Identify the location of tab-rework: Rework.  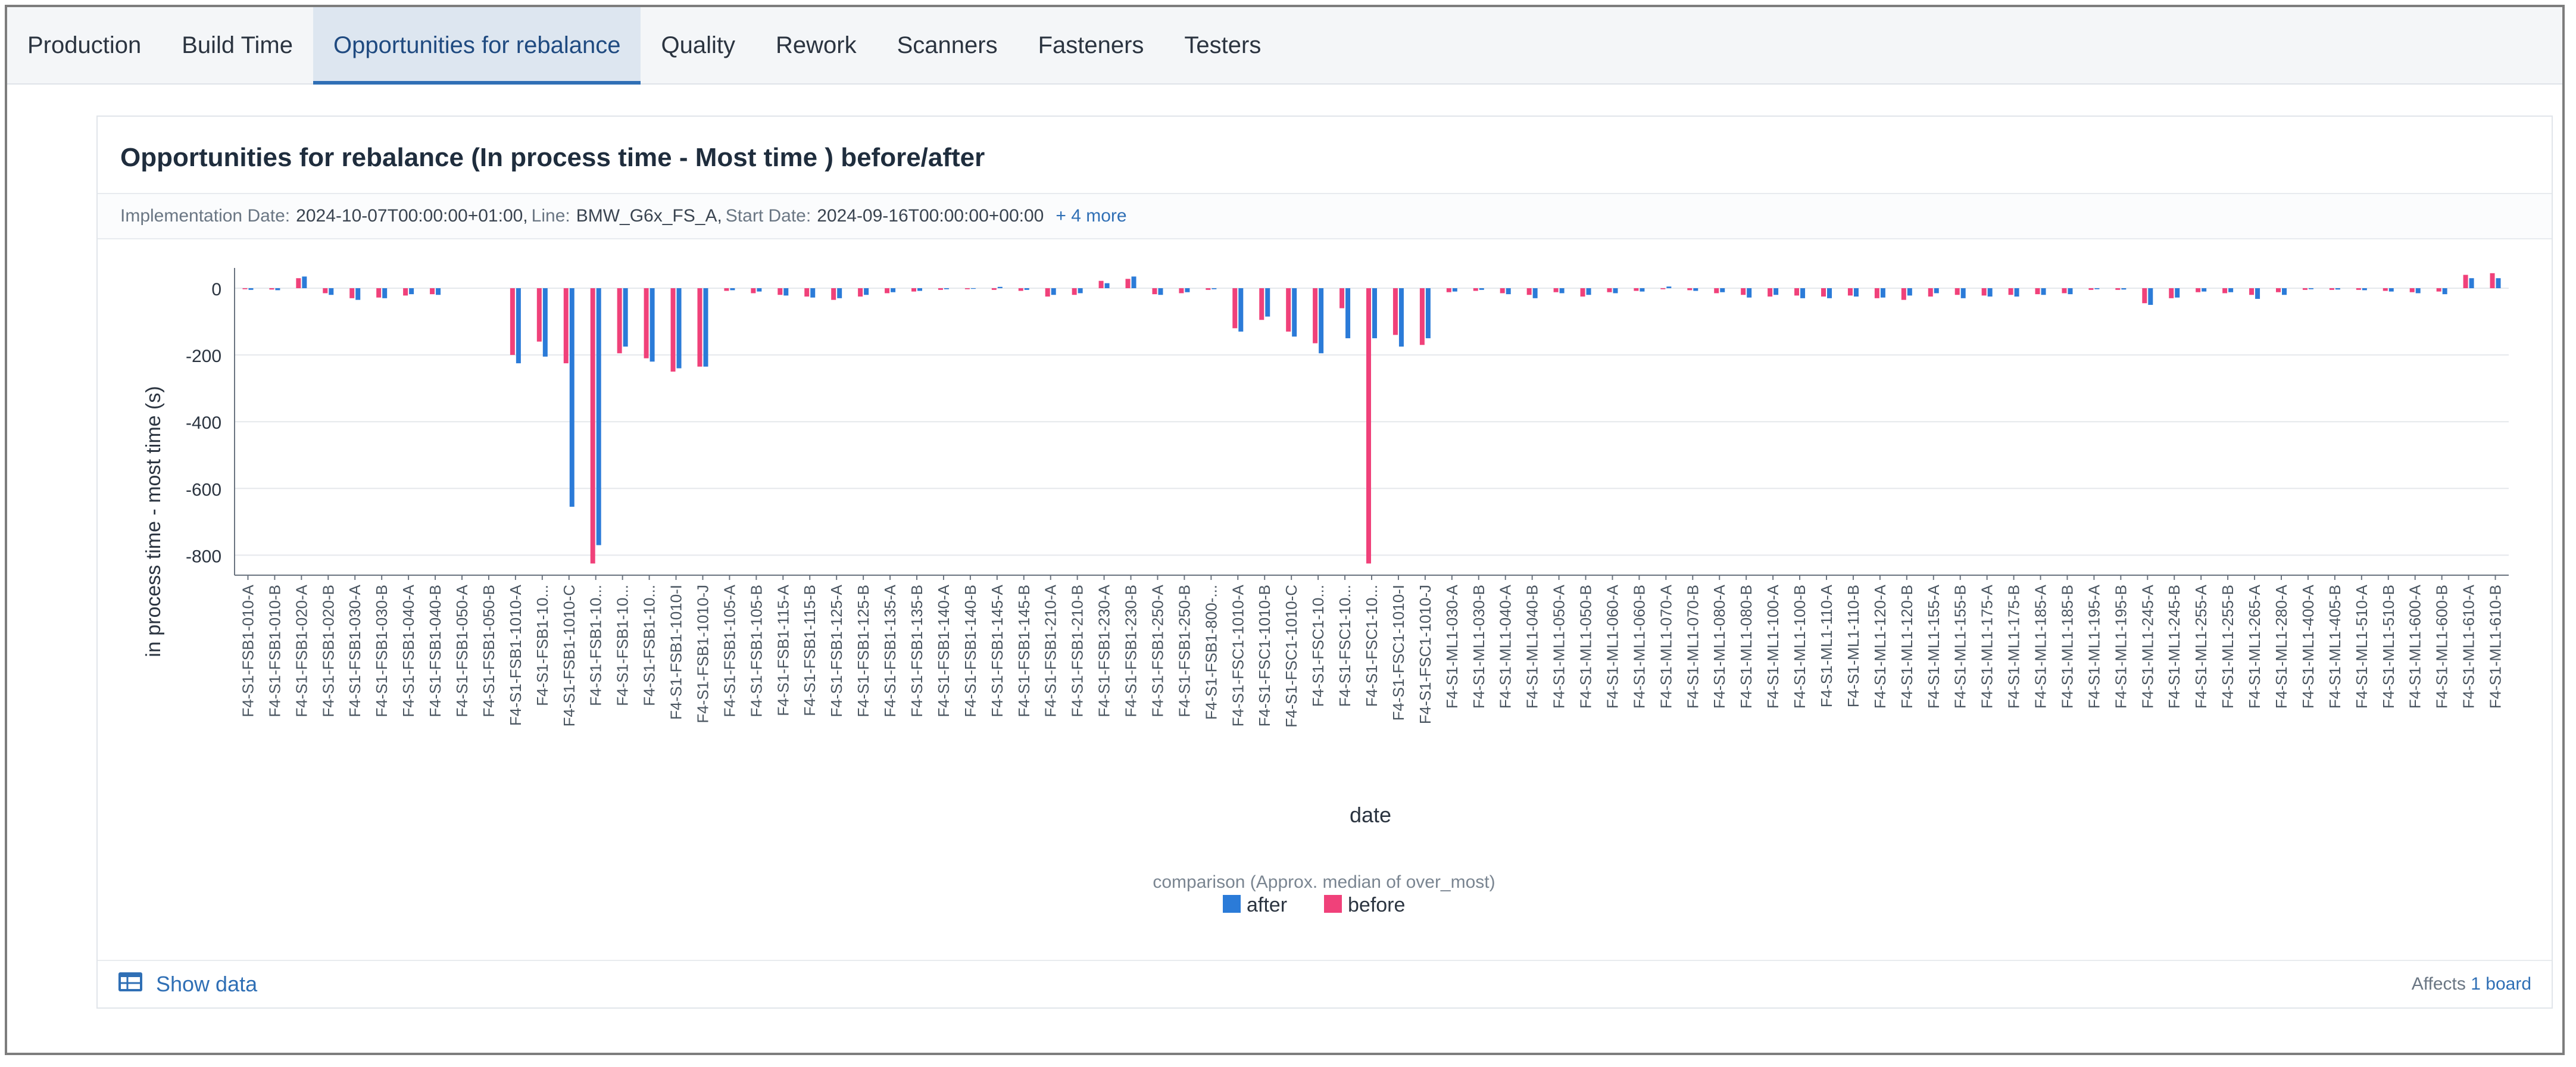
(816, 45).